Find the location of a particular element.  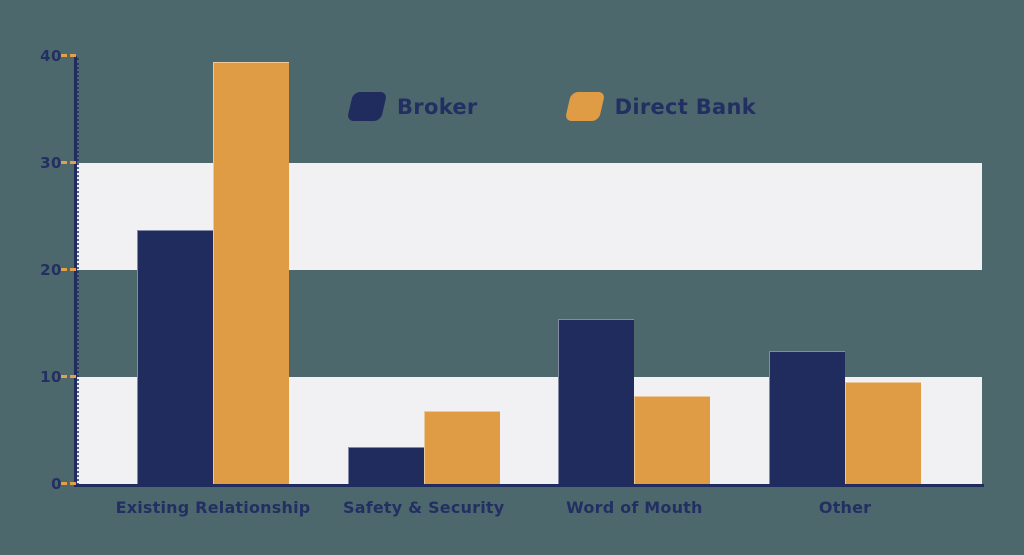

bar-broker-safety-security is located at coordinates (385, 465).